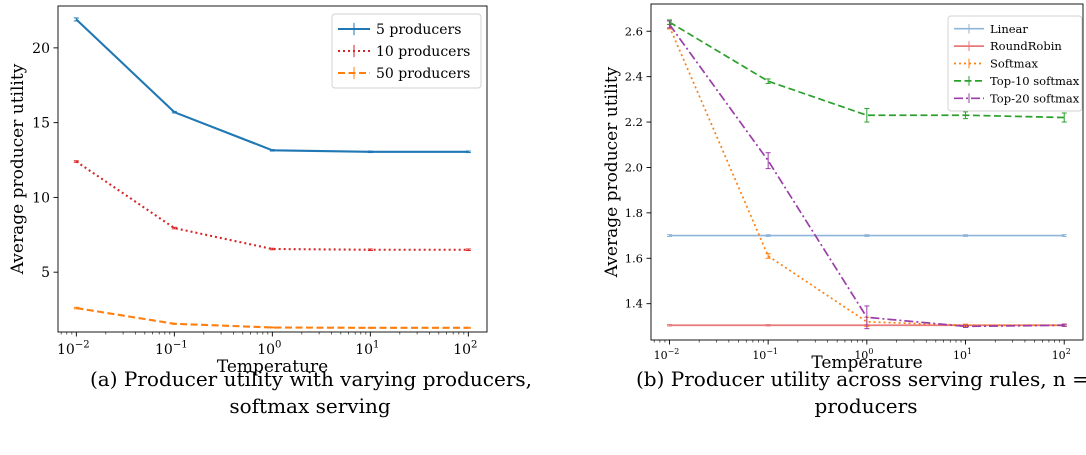 The image size is (1086, 455). Describe the element at coordinates (418, 30) in the screenshot. I see `legend-label: 5 producers` at that location.